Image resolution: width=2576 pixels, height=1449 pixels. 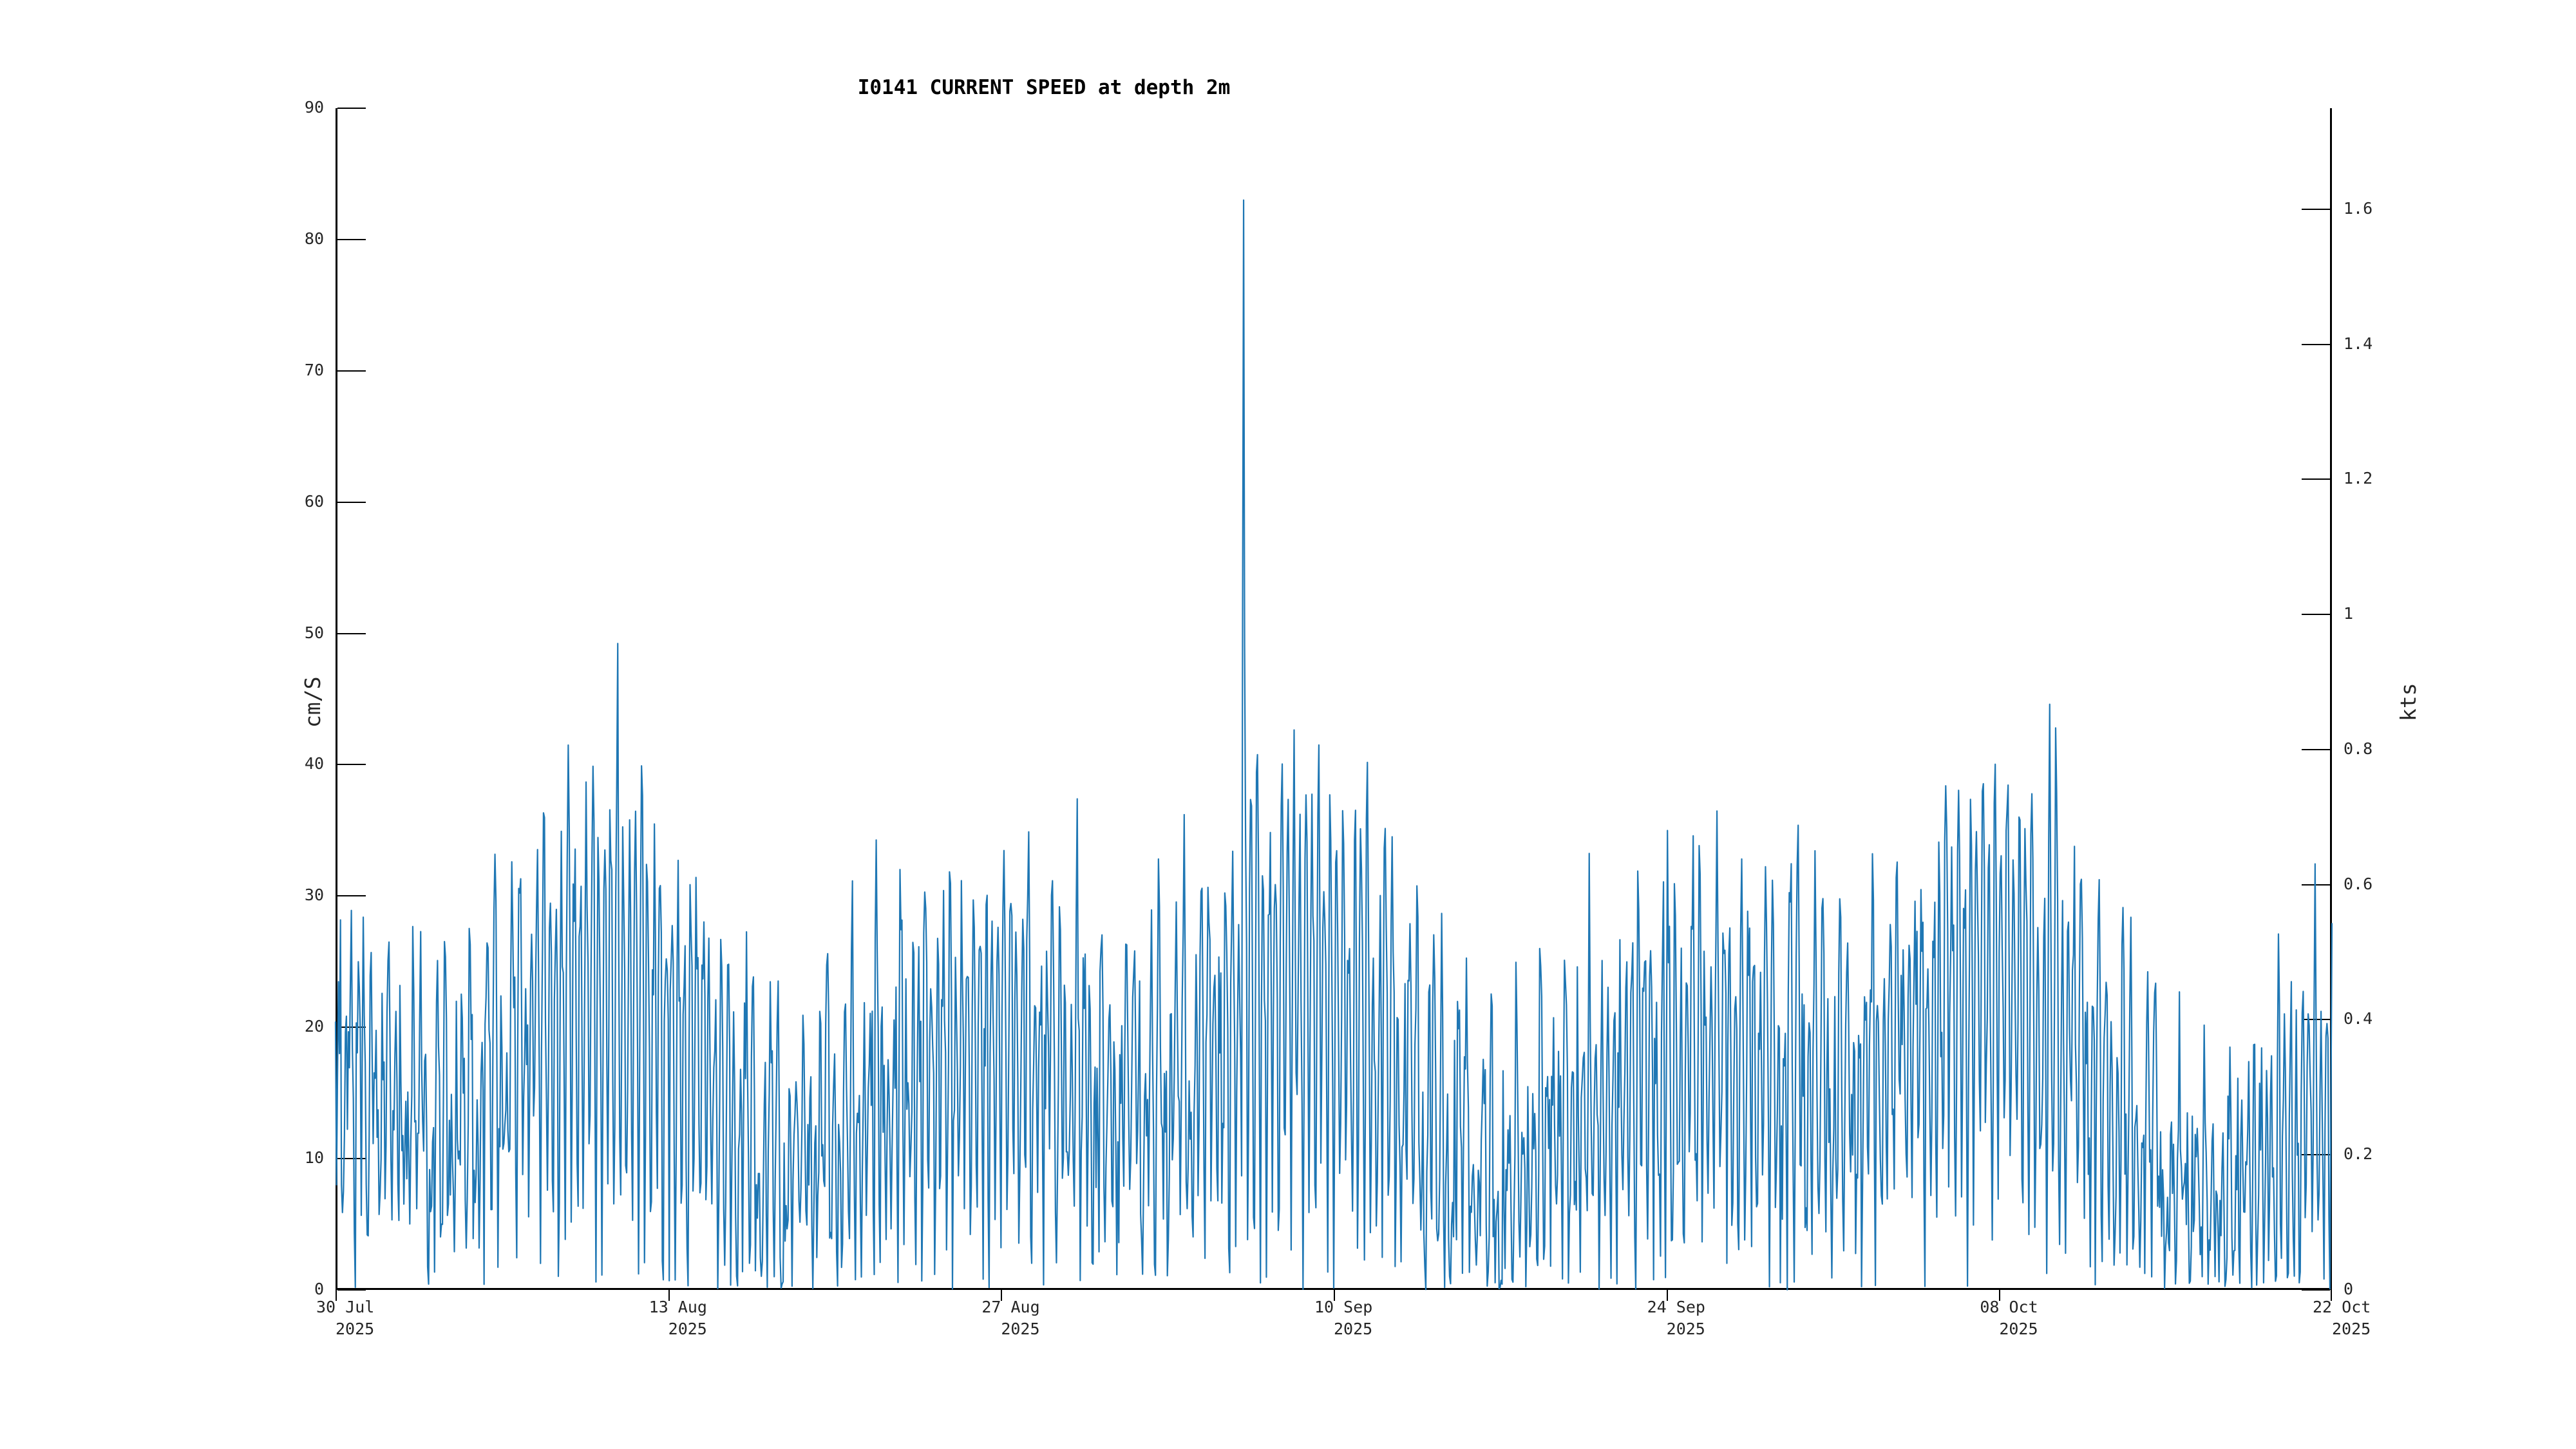 What do you see at coordinates (2009, 1307) in the screenshot?
I see `x-tick-label-date: 08 Oct` at bounding box center [2009, 1307].